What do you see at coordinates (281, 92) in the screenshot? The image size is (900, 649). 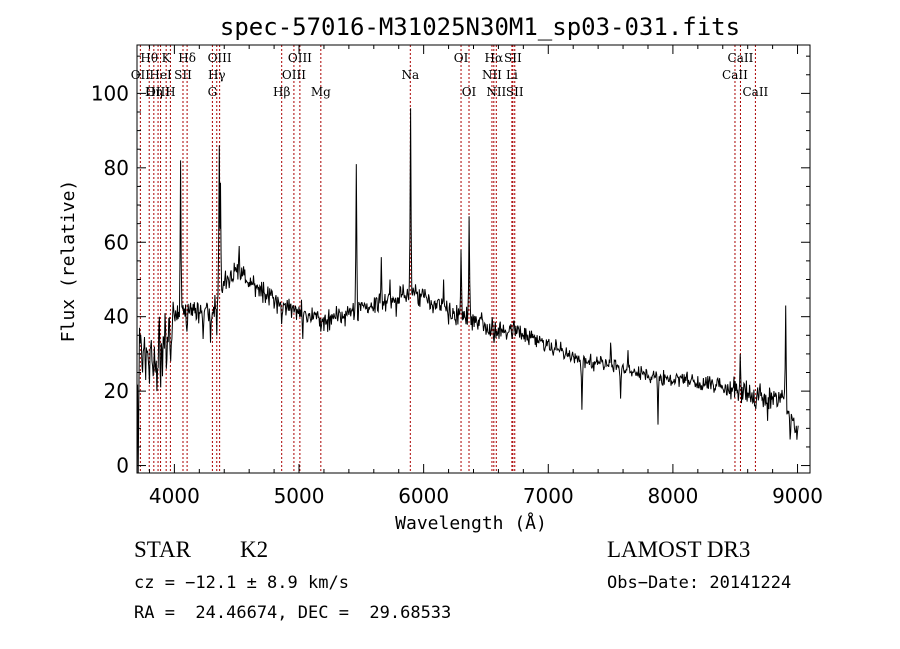 I see `line-label: Hβ` at bounding box center [281, 92].